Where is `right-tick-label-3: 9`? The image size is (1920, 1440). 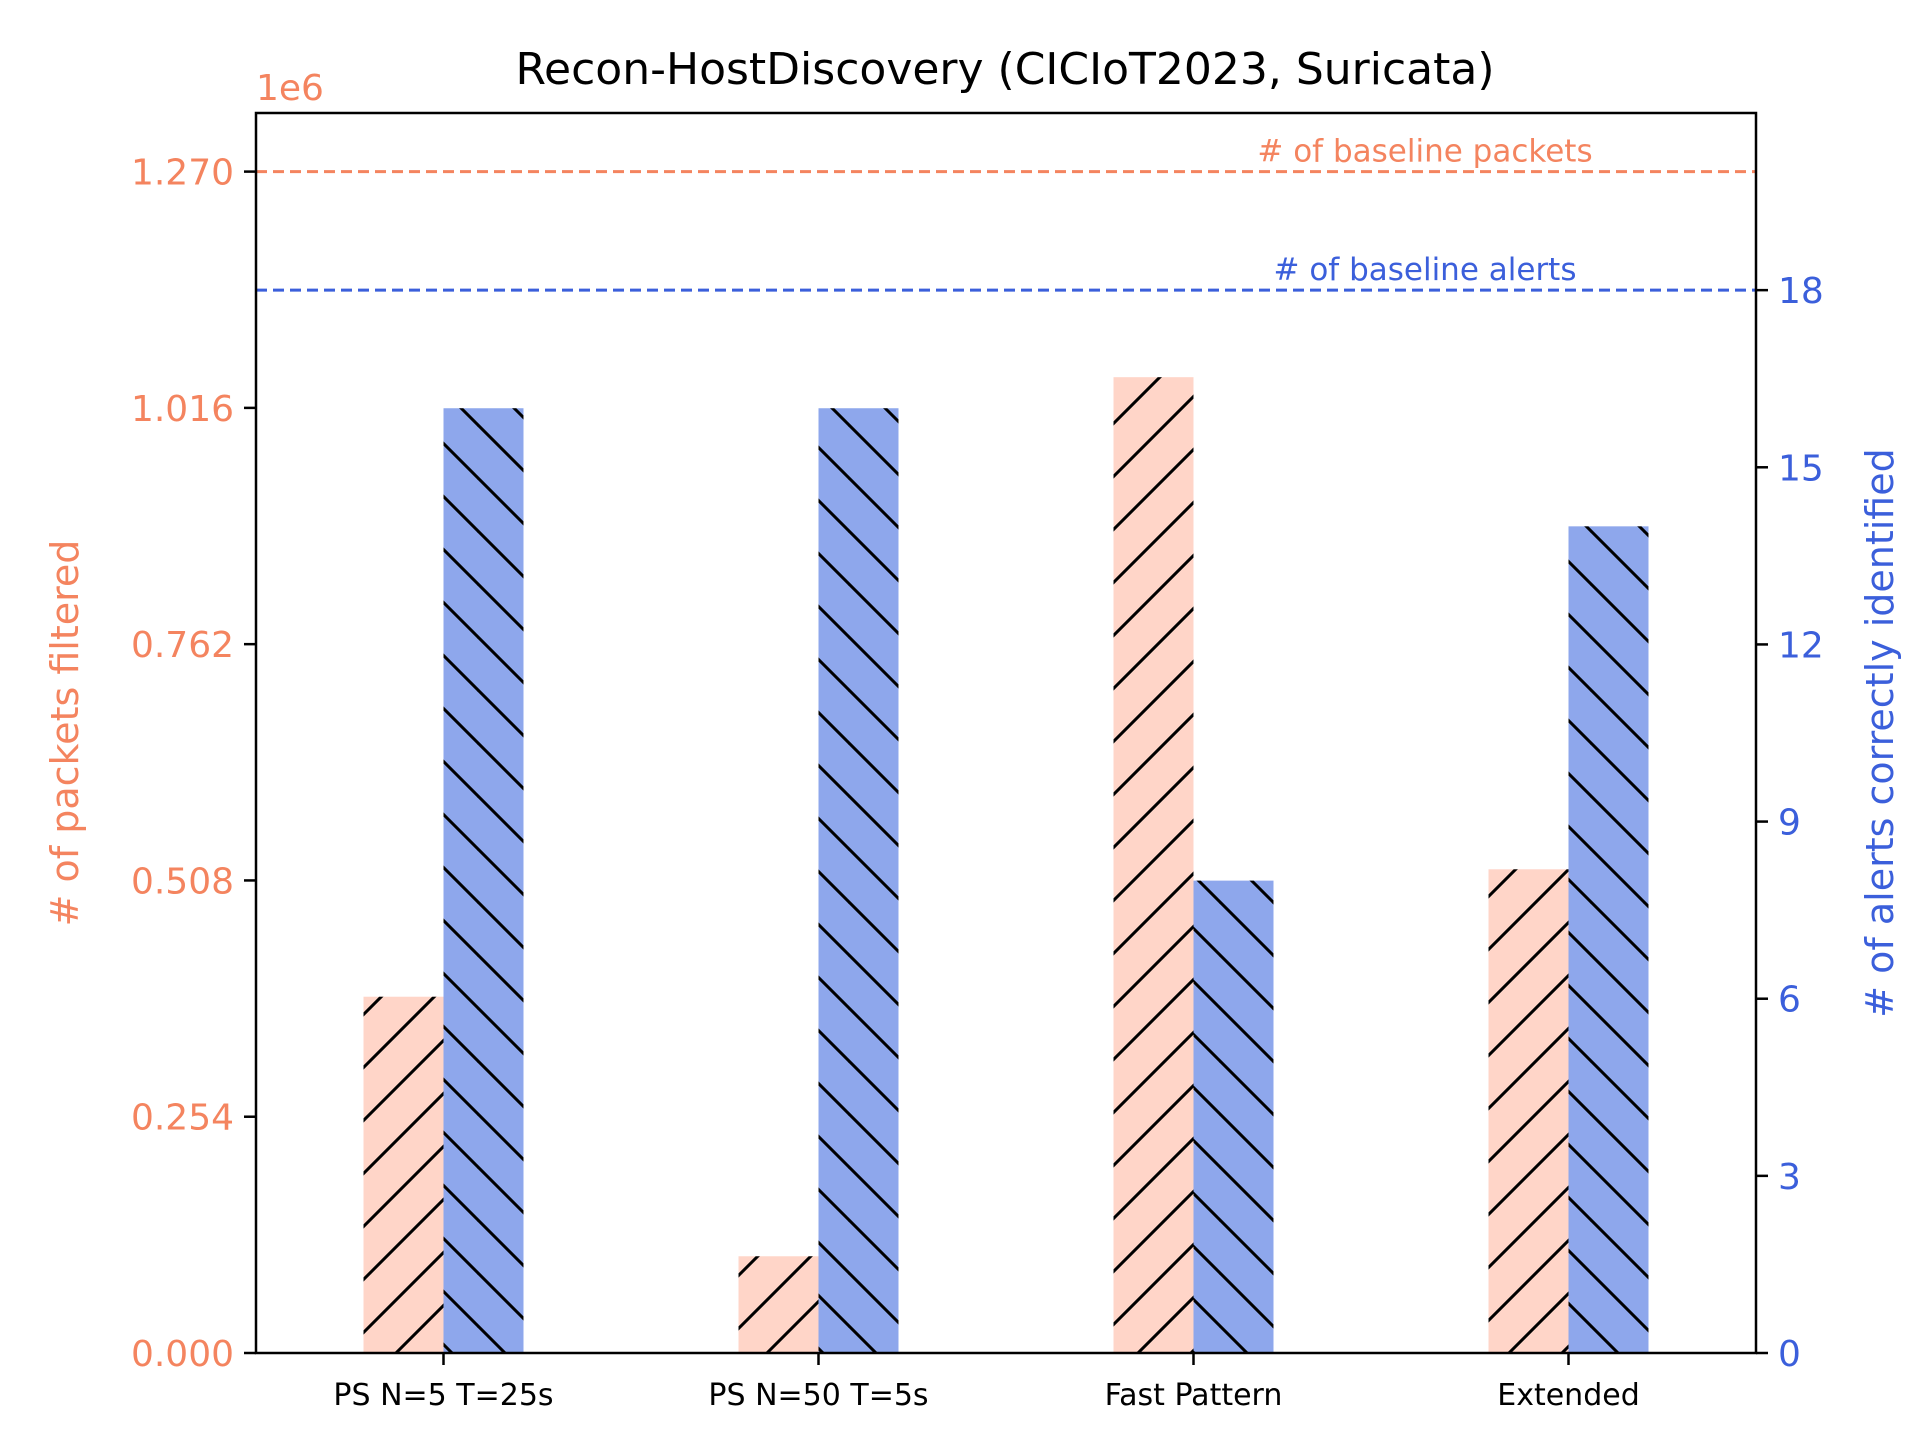 right-tick-label-3: 9 is located at coordinates (1789, 823).